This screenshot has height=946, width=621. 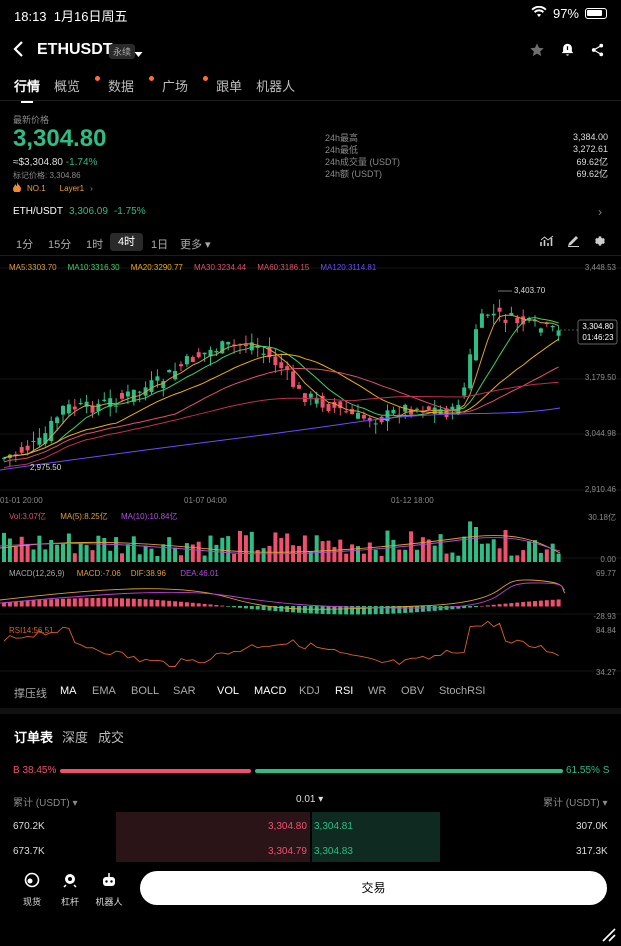 I want to click on indicator-kdj: KDJ, so click(x=309, y=691).